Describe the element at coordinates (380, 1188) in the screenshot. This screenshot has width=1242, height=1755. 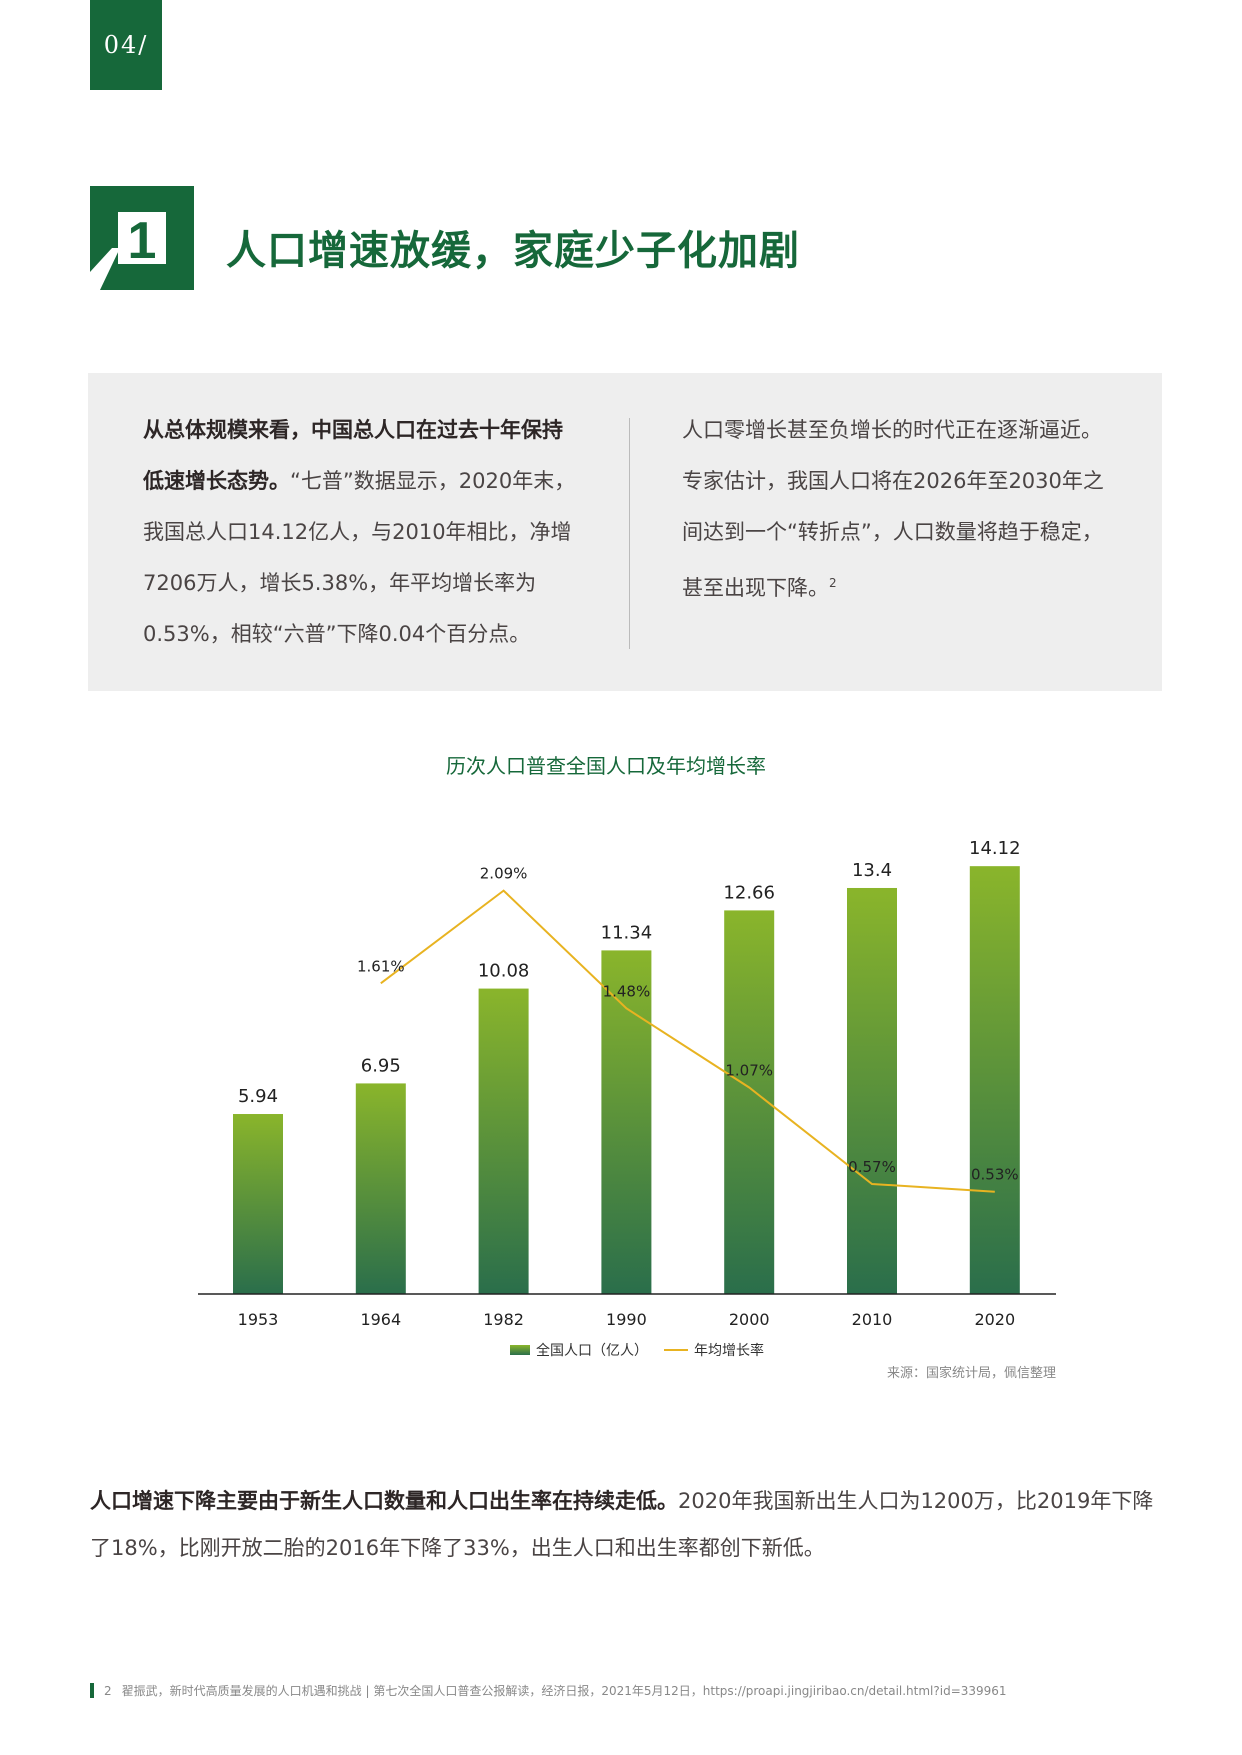
I see `bar-1964` at that location.